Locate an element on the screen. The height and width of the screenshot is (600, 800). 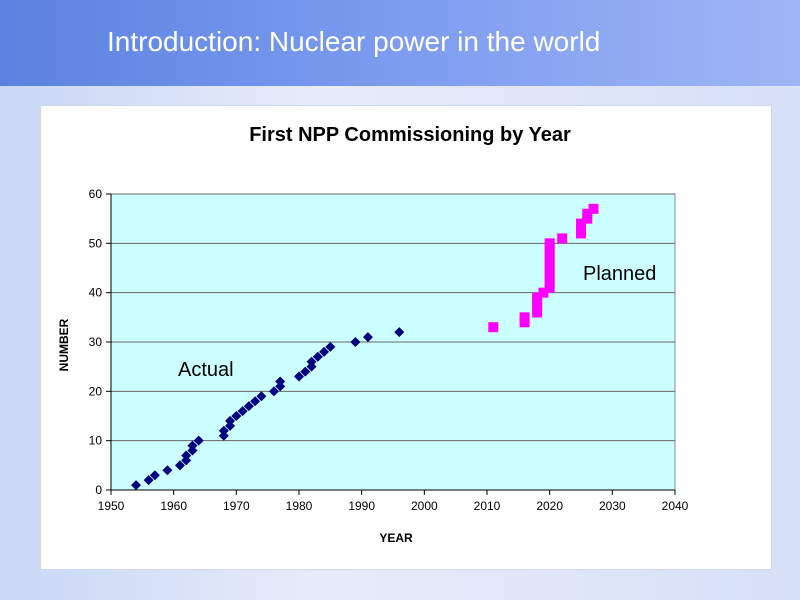
x-tick-label: 2010 is located at coordinates (487, 506).